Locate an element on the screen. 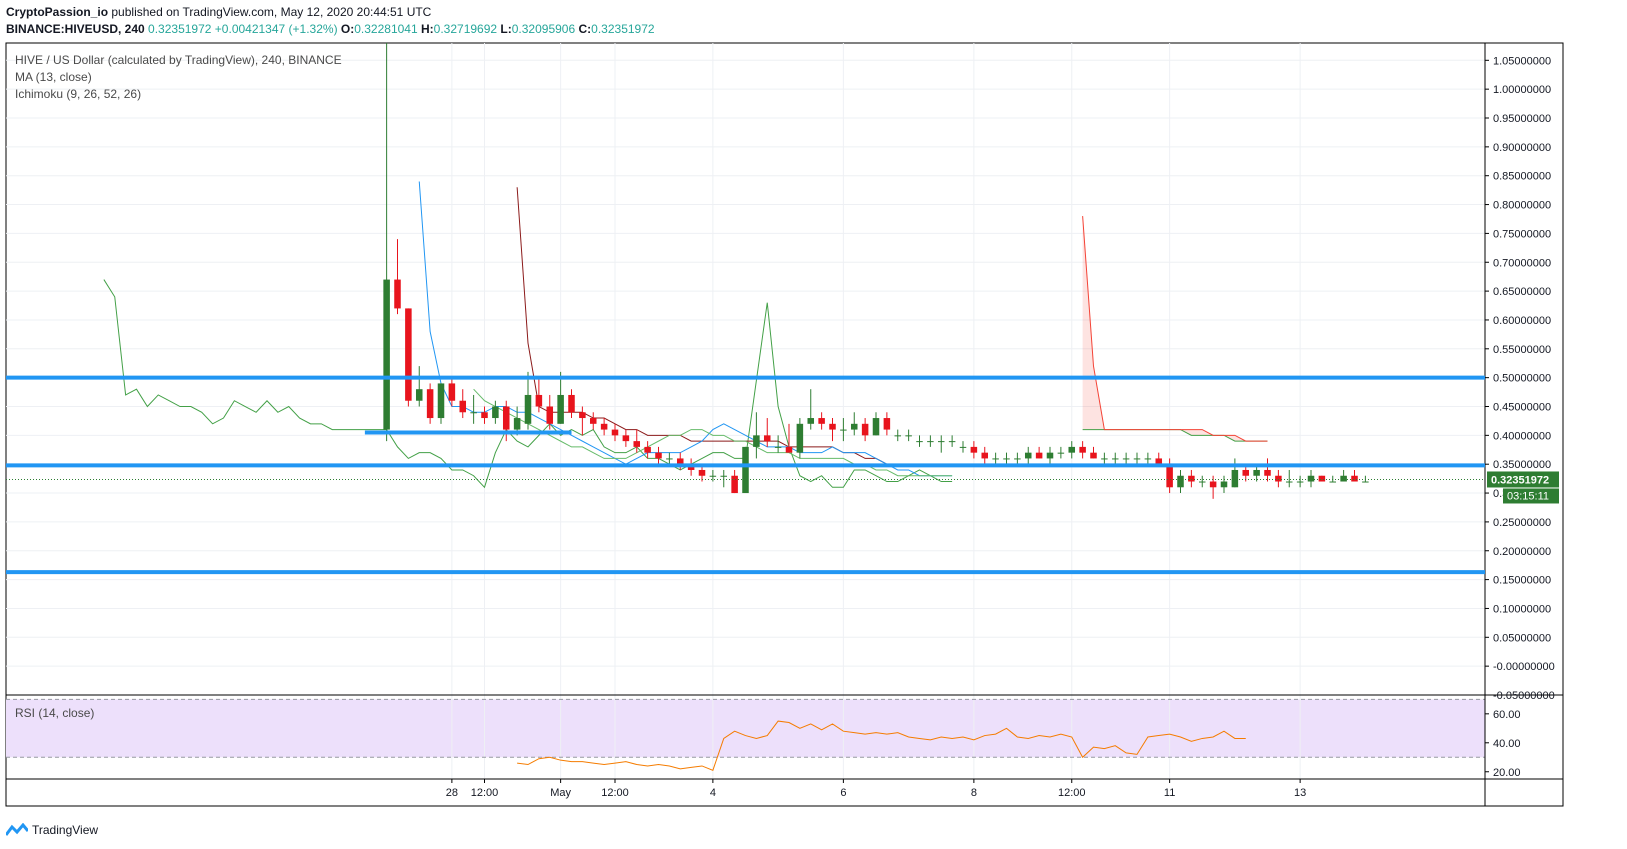  legend-rsi: RSI (14, close) is located at coordinates (55, 713).